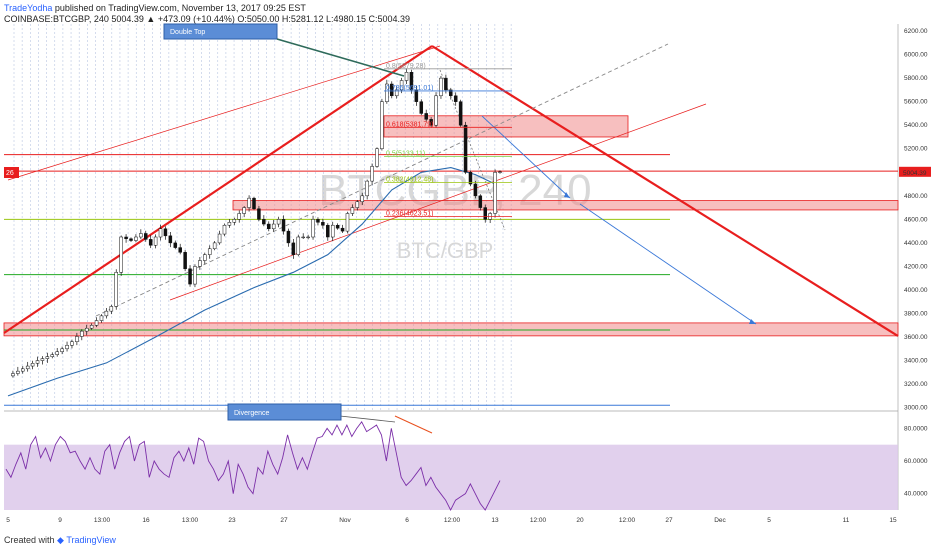  Describe the element at coordinates (91, 540) in the screenshot. I see `tradingview-brand: TradingView` at that location.